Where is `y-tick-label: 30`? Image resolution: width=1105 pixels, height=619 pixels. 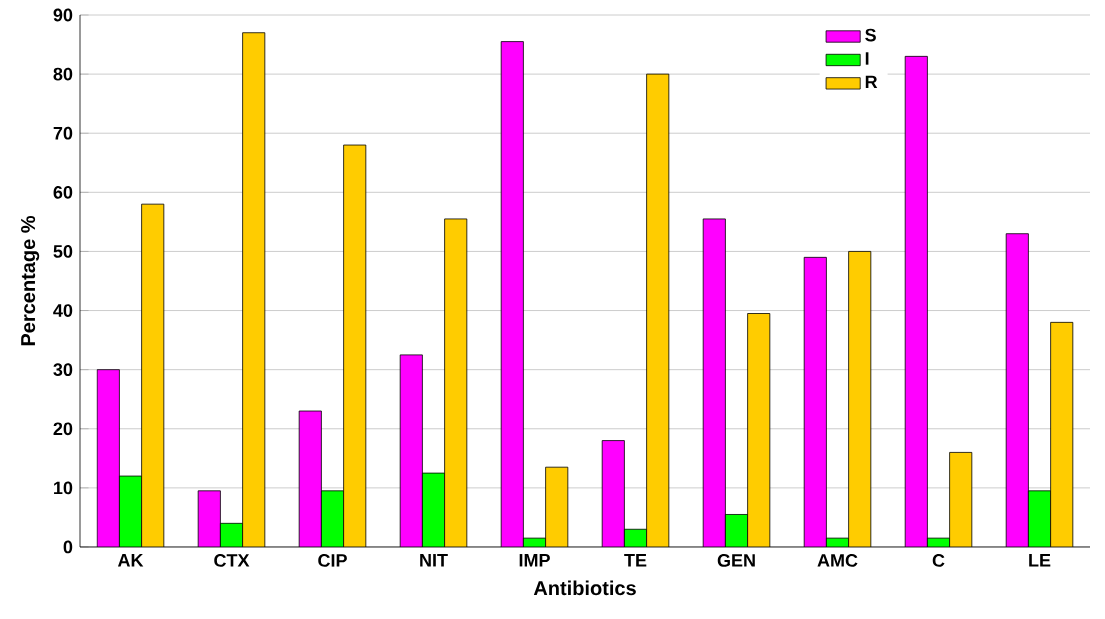
y-tick-label: 30 is located at coordinates (63, 370).